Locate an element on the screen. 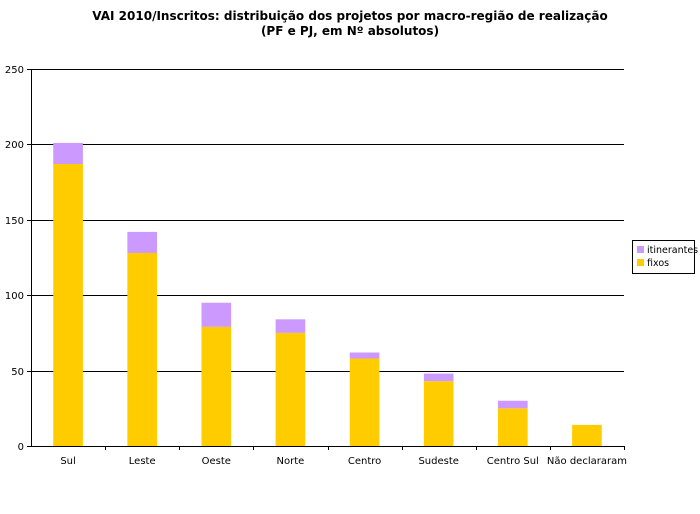  y-tick-label-50: 50 is located at coordinates (17, 372).